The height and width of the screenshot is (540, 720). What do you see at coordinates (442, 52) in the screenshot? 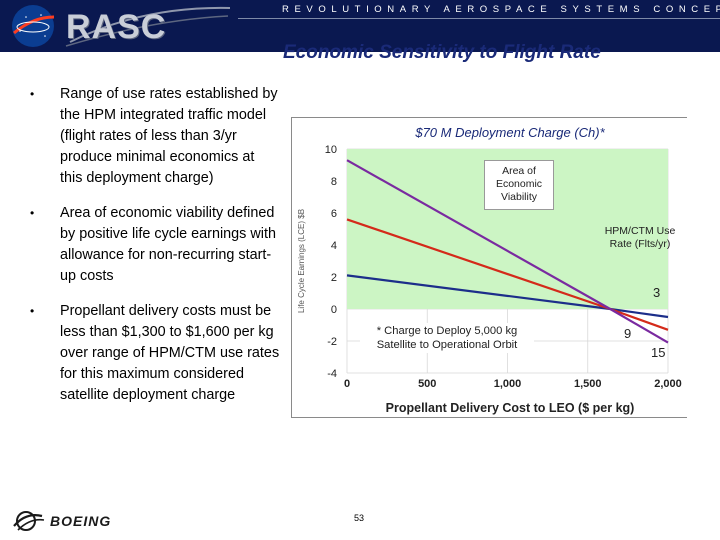
I see `slide-title: Economic Sensitivity to Flight Rate` at bounding box center [442, 52].